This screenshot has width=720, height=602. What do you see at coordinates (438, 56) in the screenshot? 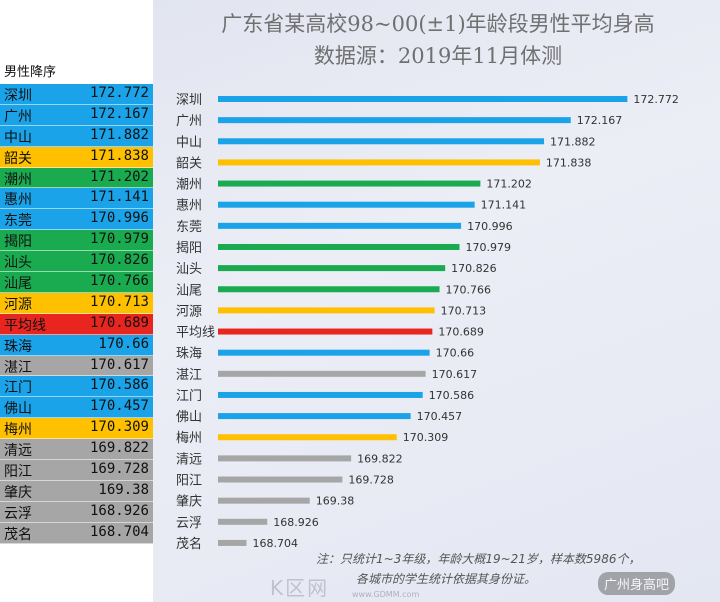
I see `chart-subtitle: 数据源：2019年11月体测` at bounding box center [438, 56].